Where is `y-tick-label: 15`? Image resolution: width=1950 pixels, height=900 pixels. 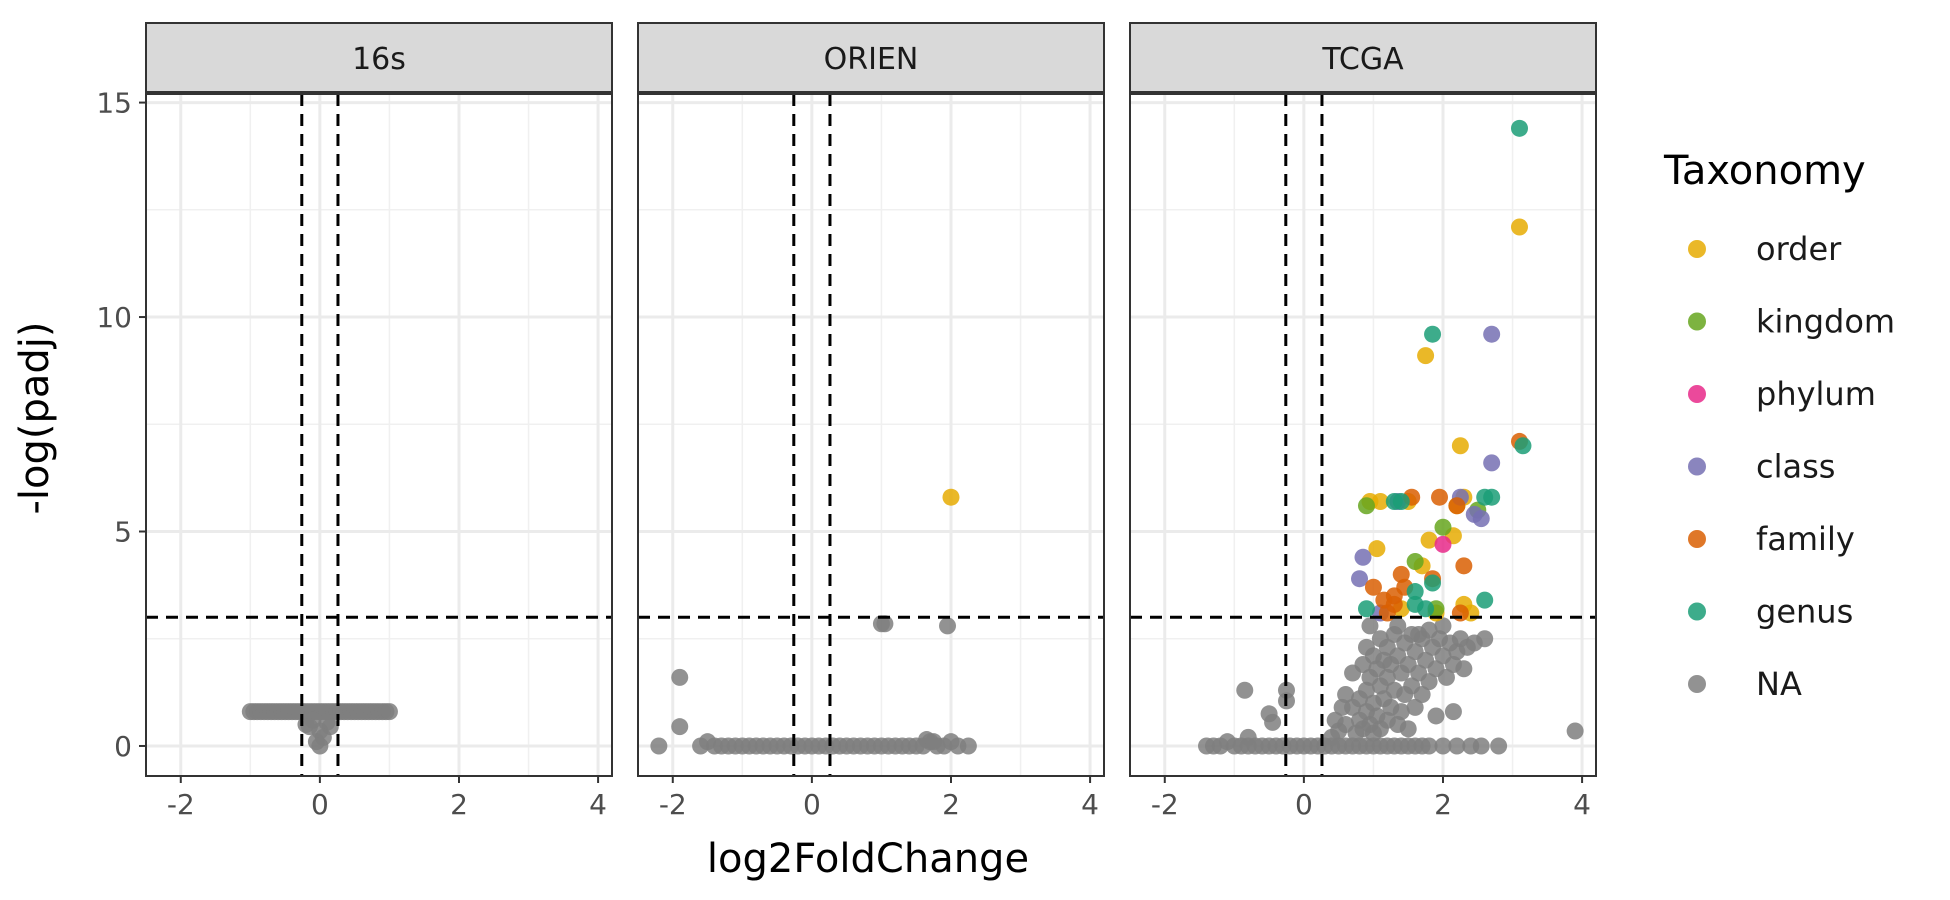
y-tick-label: 15 is located at coordinates (114, 103).